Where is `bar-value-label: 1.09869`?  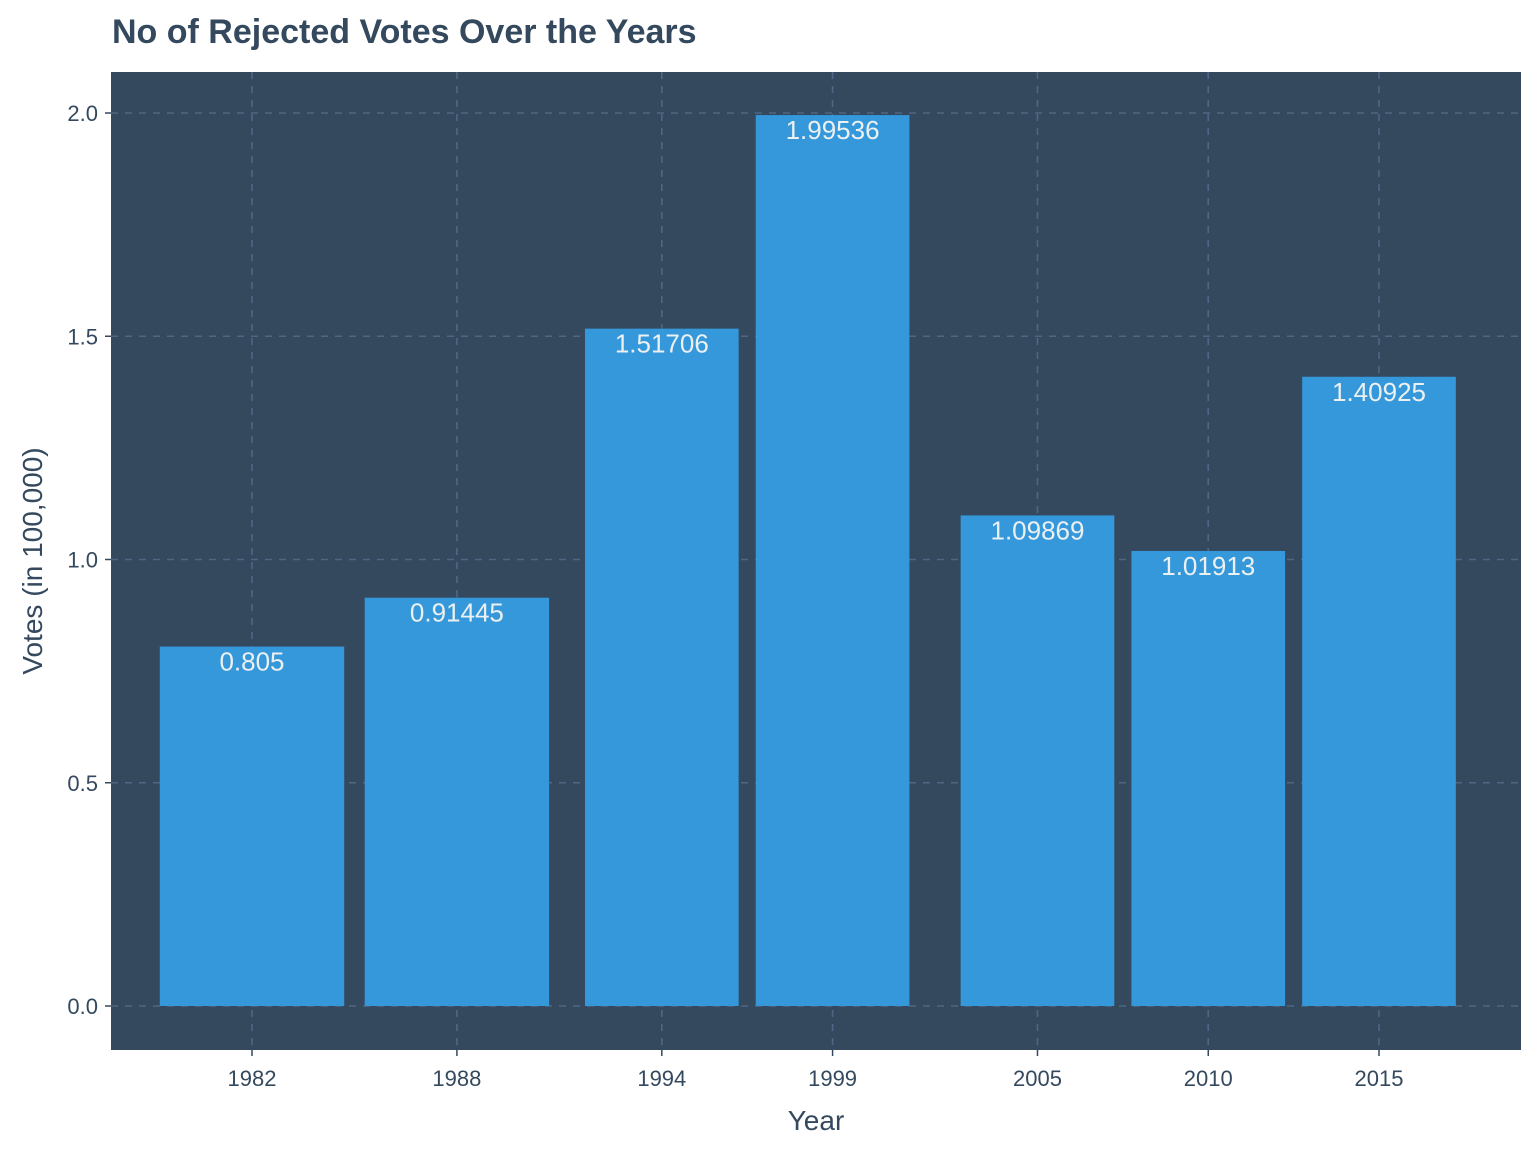
bar-value-label: 1.09869 is located at coordinates (1037, 530).